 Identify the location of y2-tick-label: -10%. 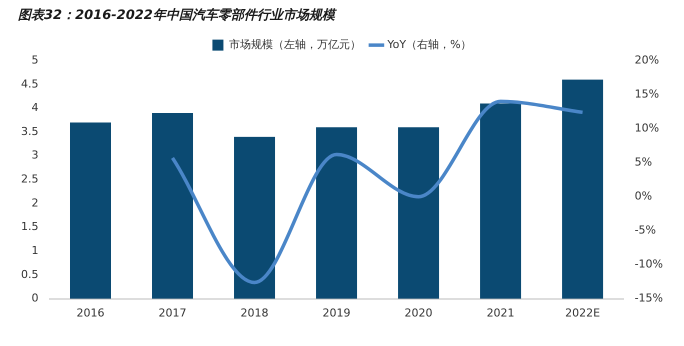
(649, 264).